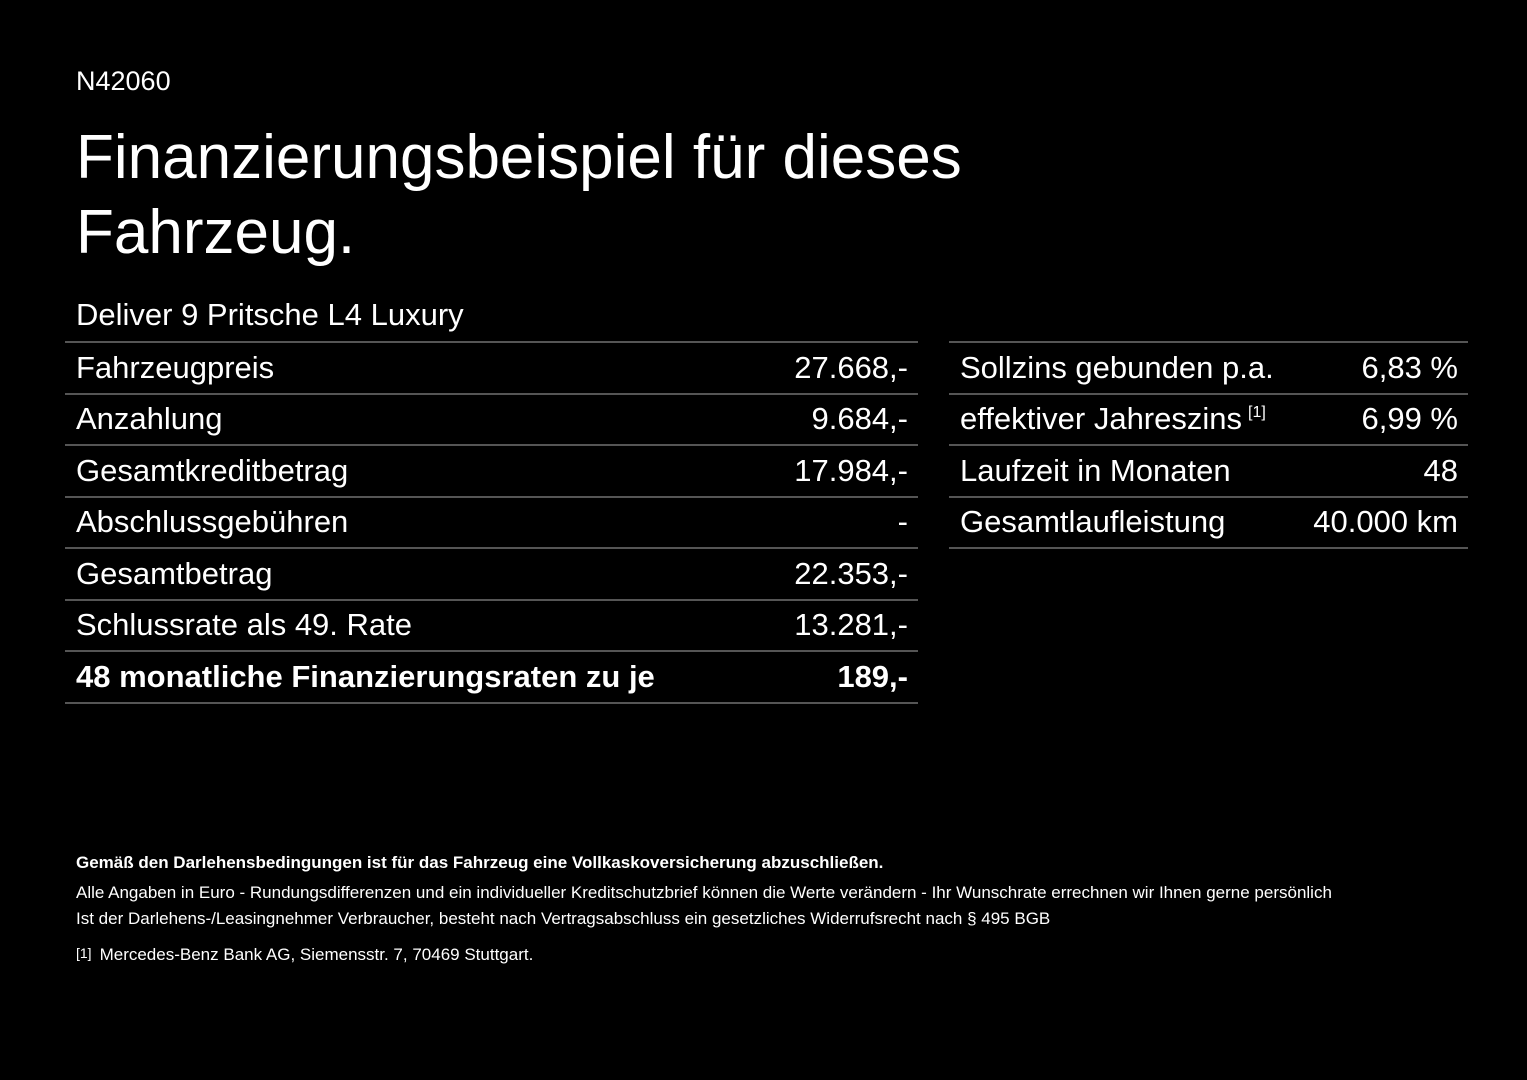 The image size is (1527, 1080). Describe the element at coordinates (851, 625) in the screenshot. I see `row-value: 13.281,-` at that location.